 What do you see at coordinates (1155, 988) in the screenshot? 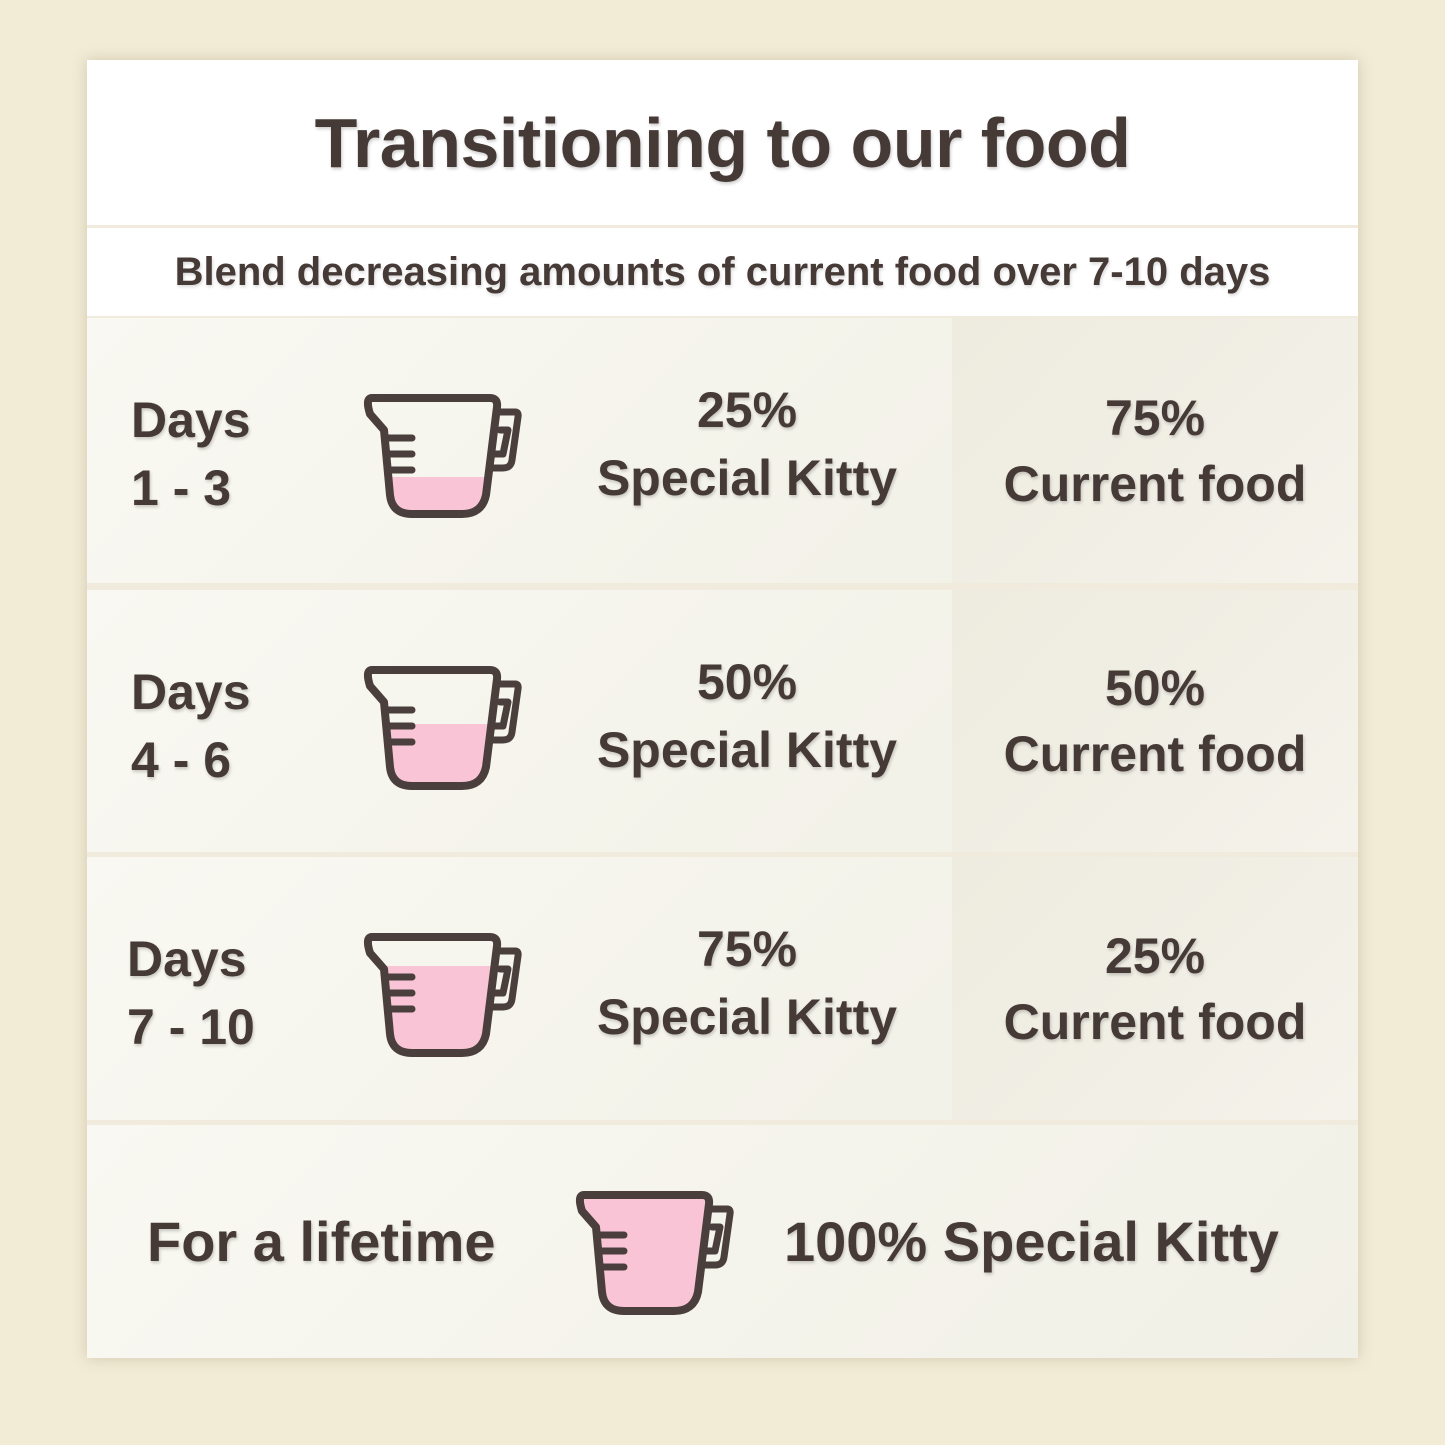
I see `current-food-share: 25% Current food` at bounding box center [1155, 988].